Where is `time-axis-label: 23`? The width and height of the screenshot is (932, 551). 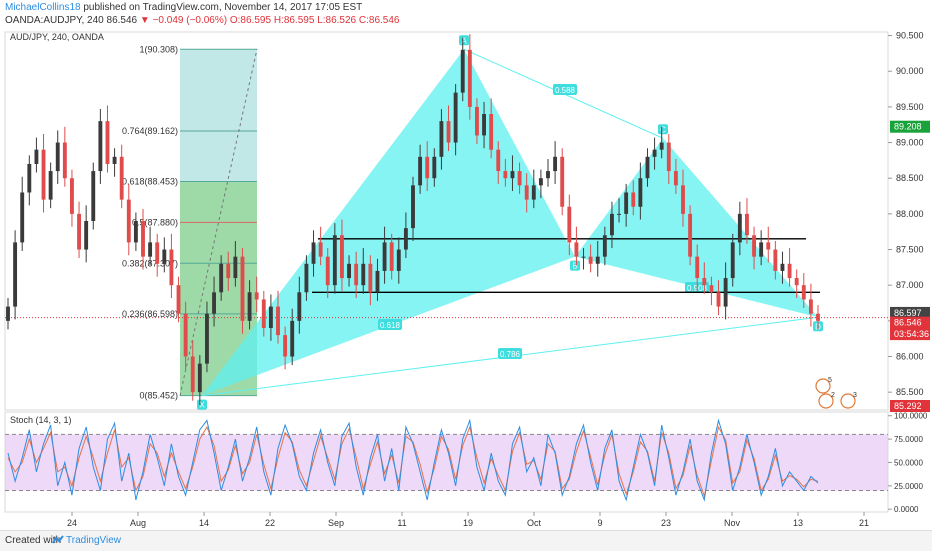
time-axis-label: 23 is located at coordinates (666, 523).